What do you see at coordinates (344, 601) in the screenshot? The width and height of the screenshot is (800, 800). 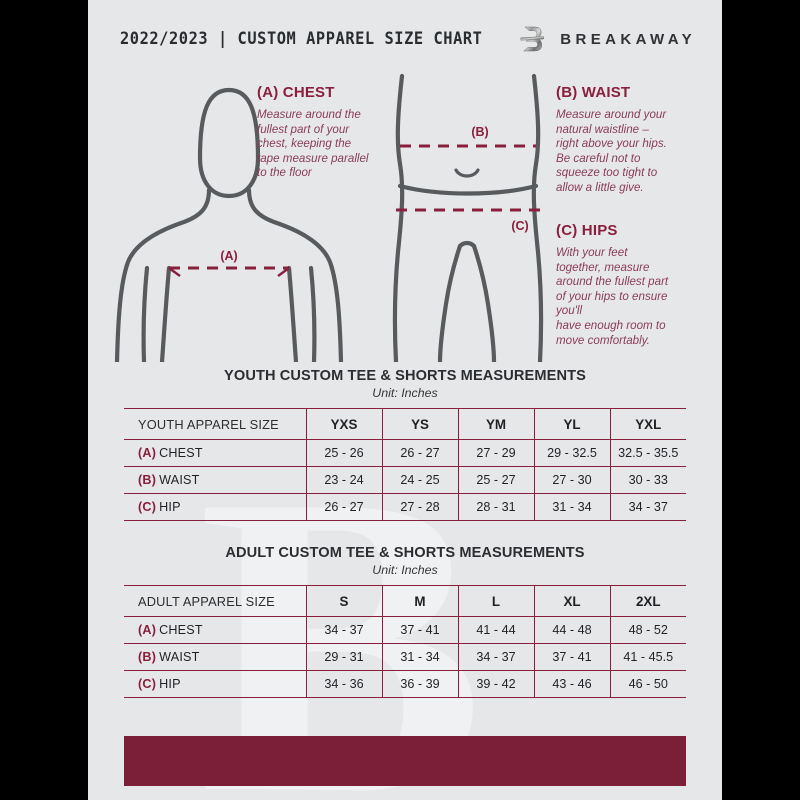 I see `adult-size-header: S` at bounding box center [344, 601].